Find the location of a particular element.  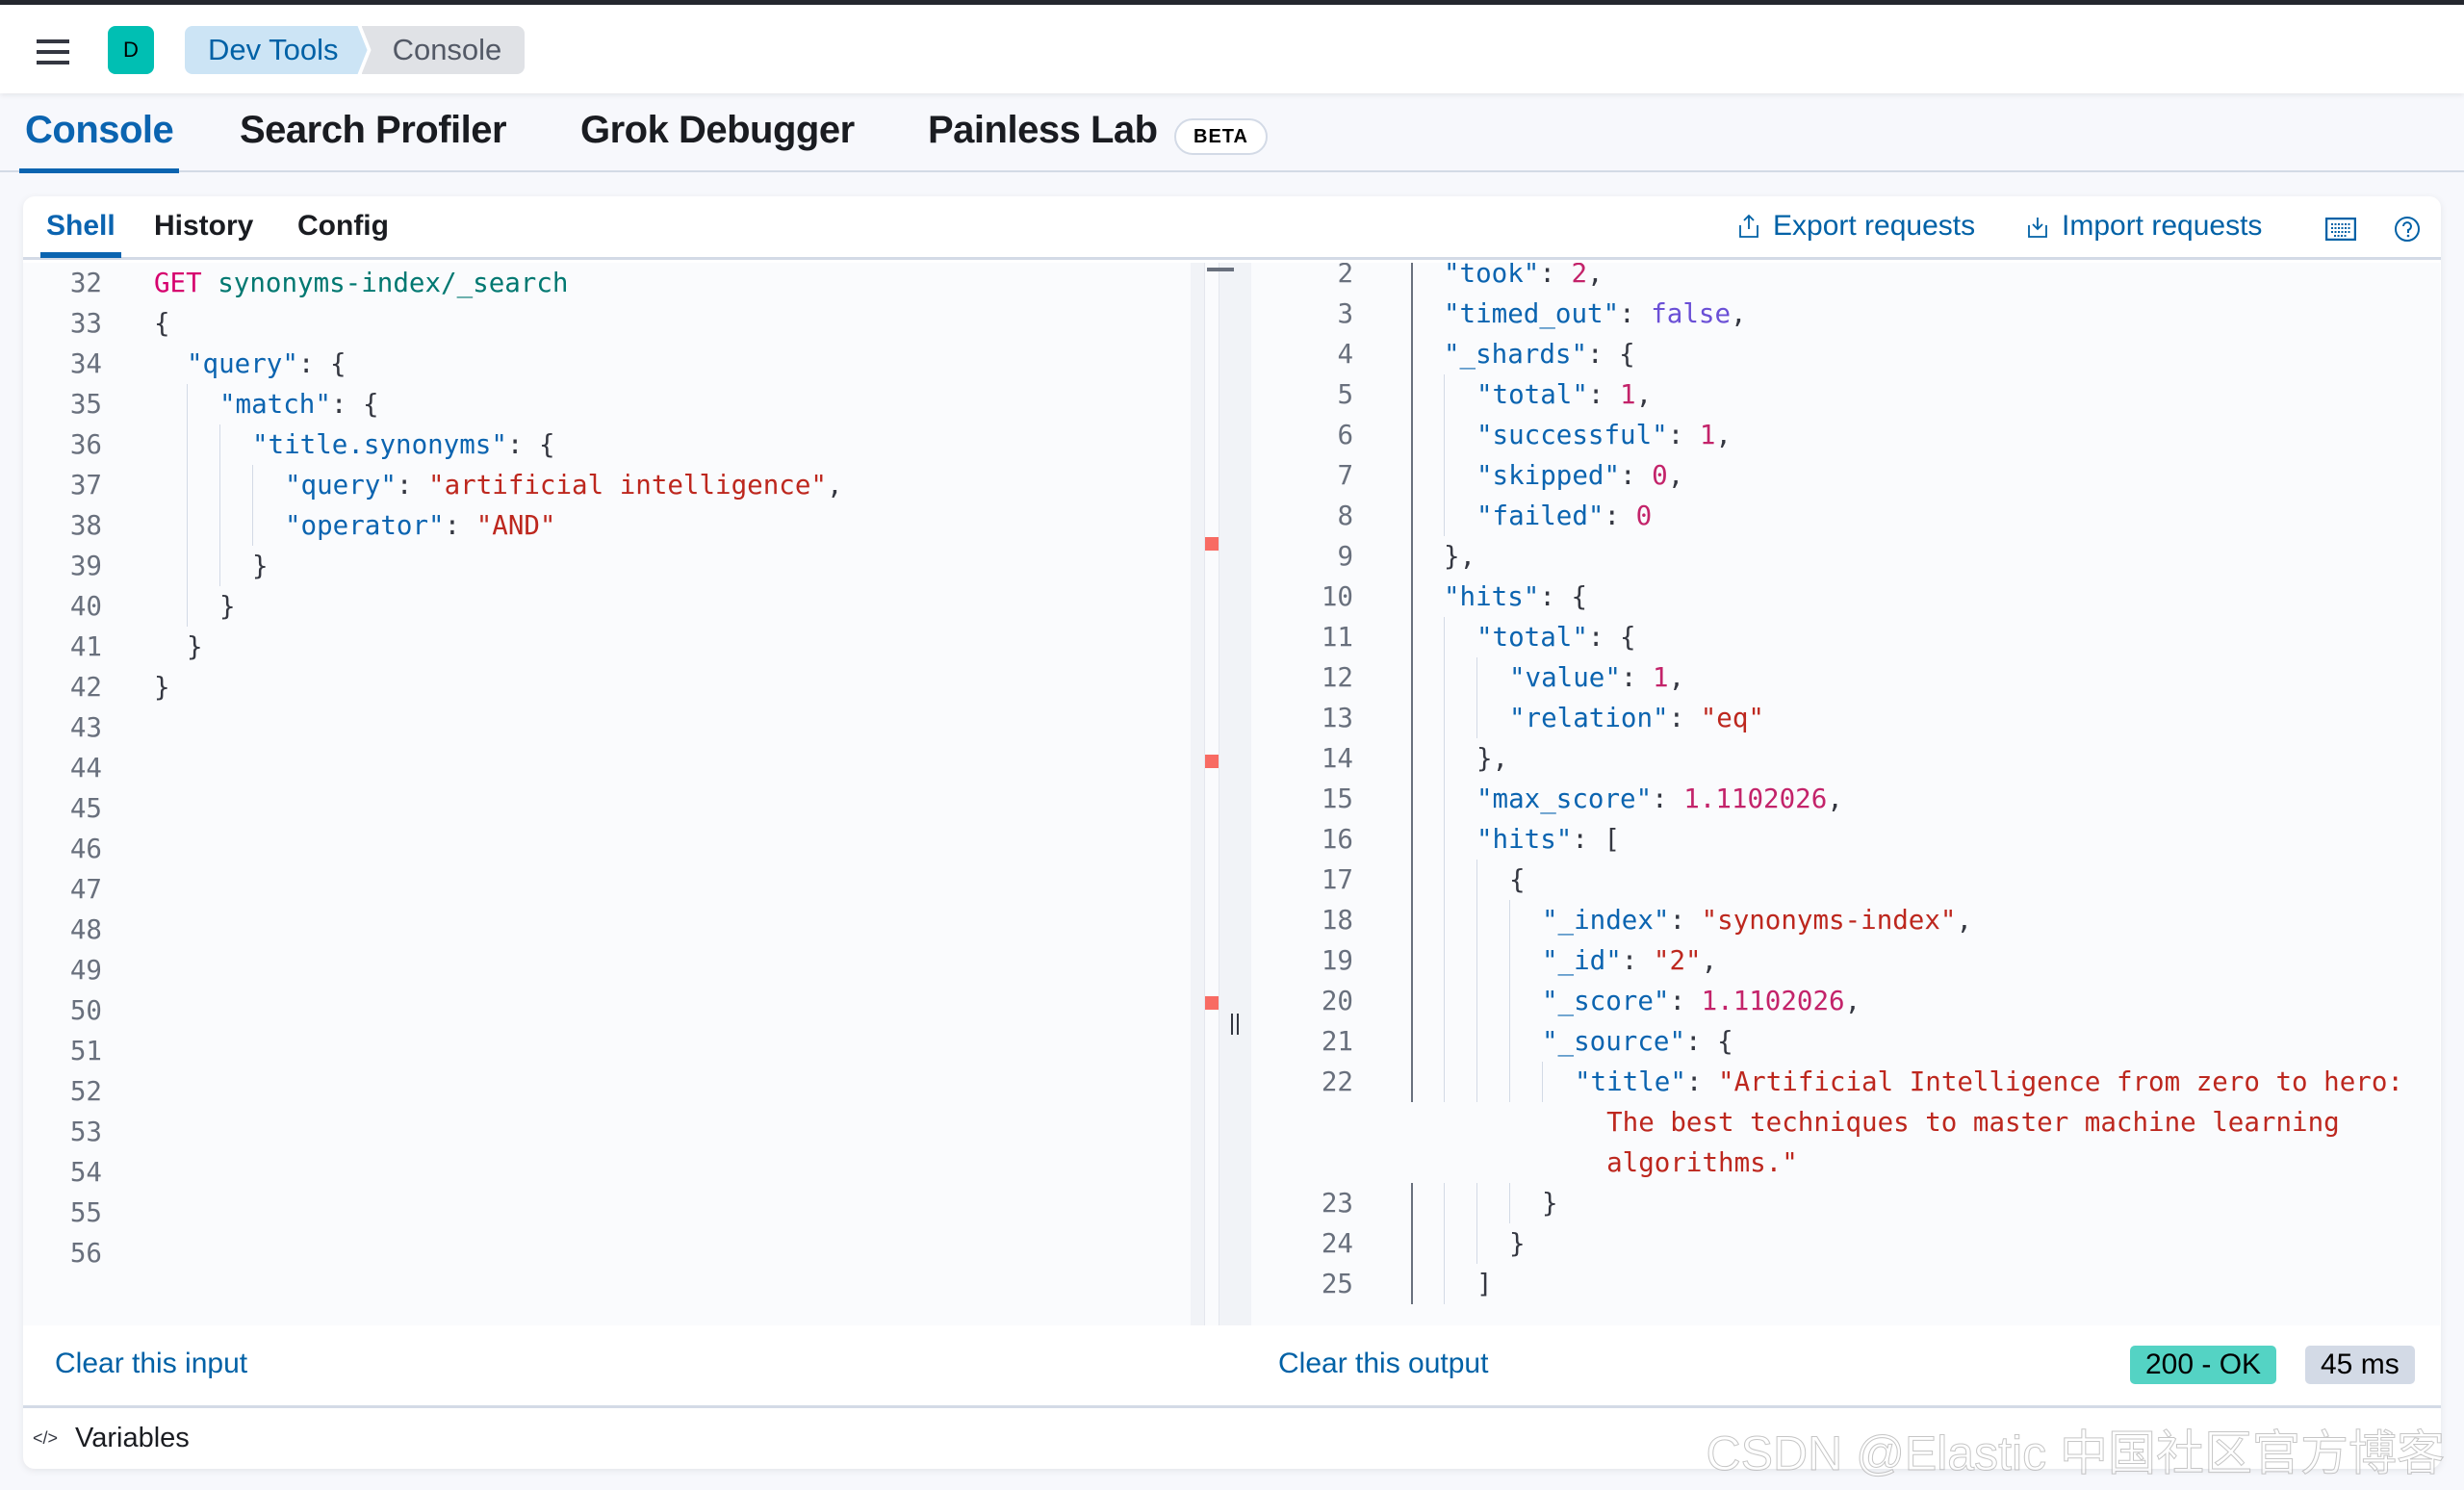

export-icon is located at coordinates (1748, 226).